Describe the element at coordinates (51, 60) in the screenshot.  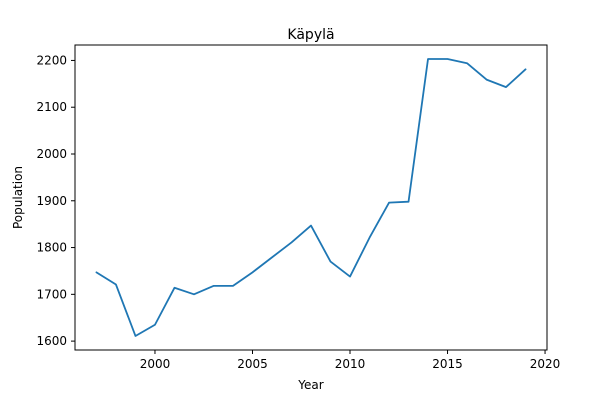
I see `y-tick-label: 2200` at that location.